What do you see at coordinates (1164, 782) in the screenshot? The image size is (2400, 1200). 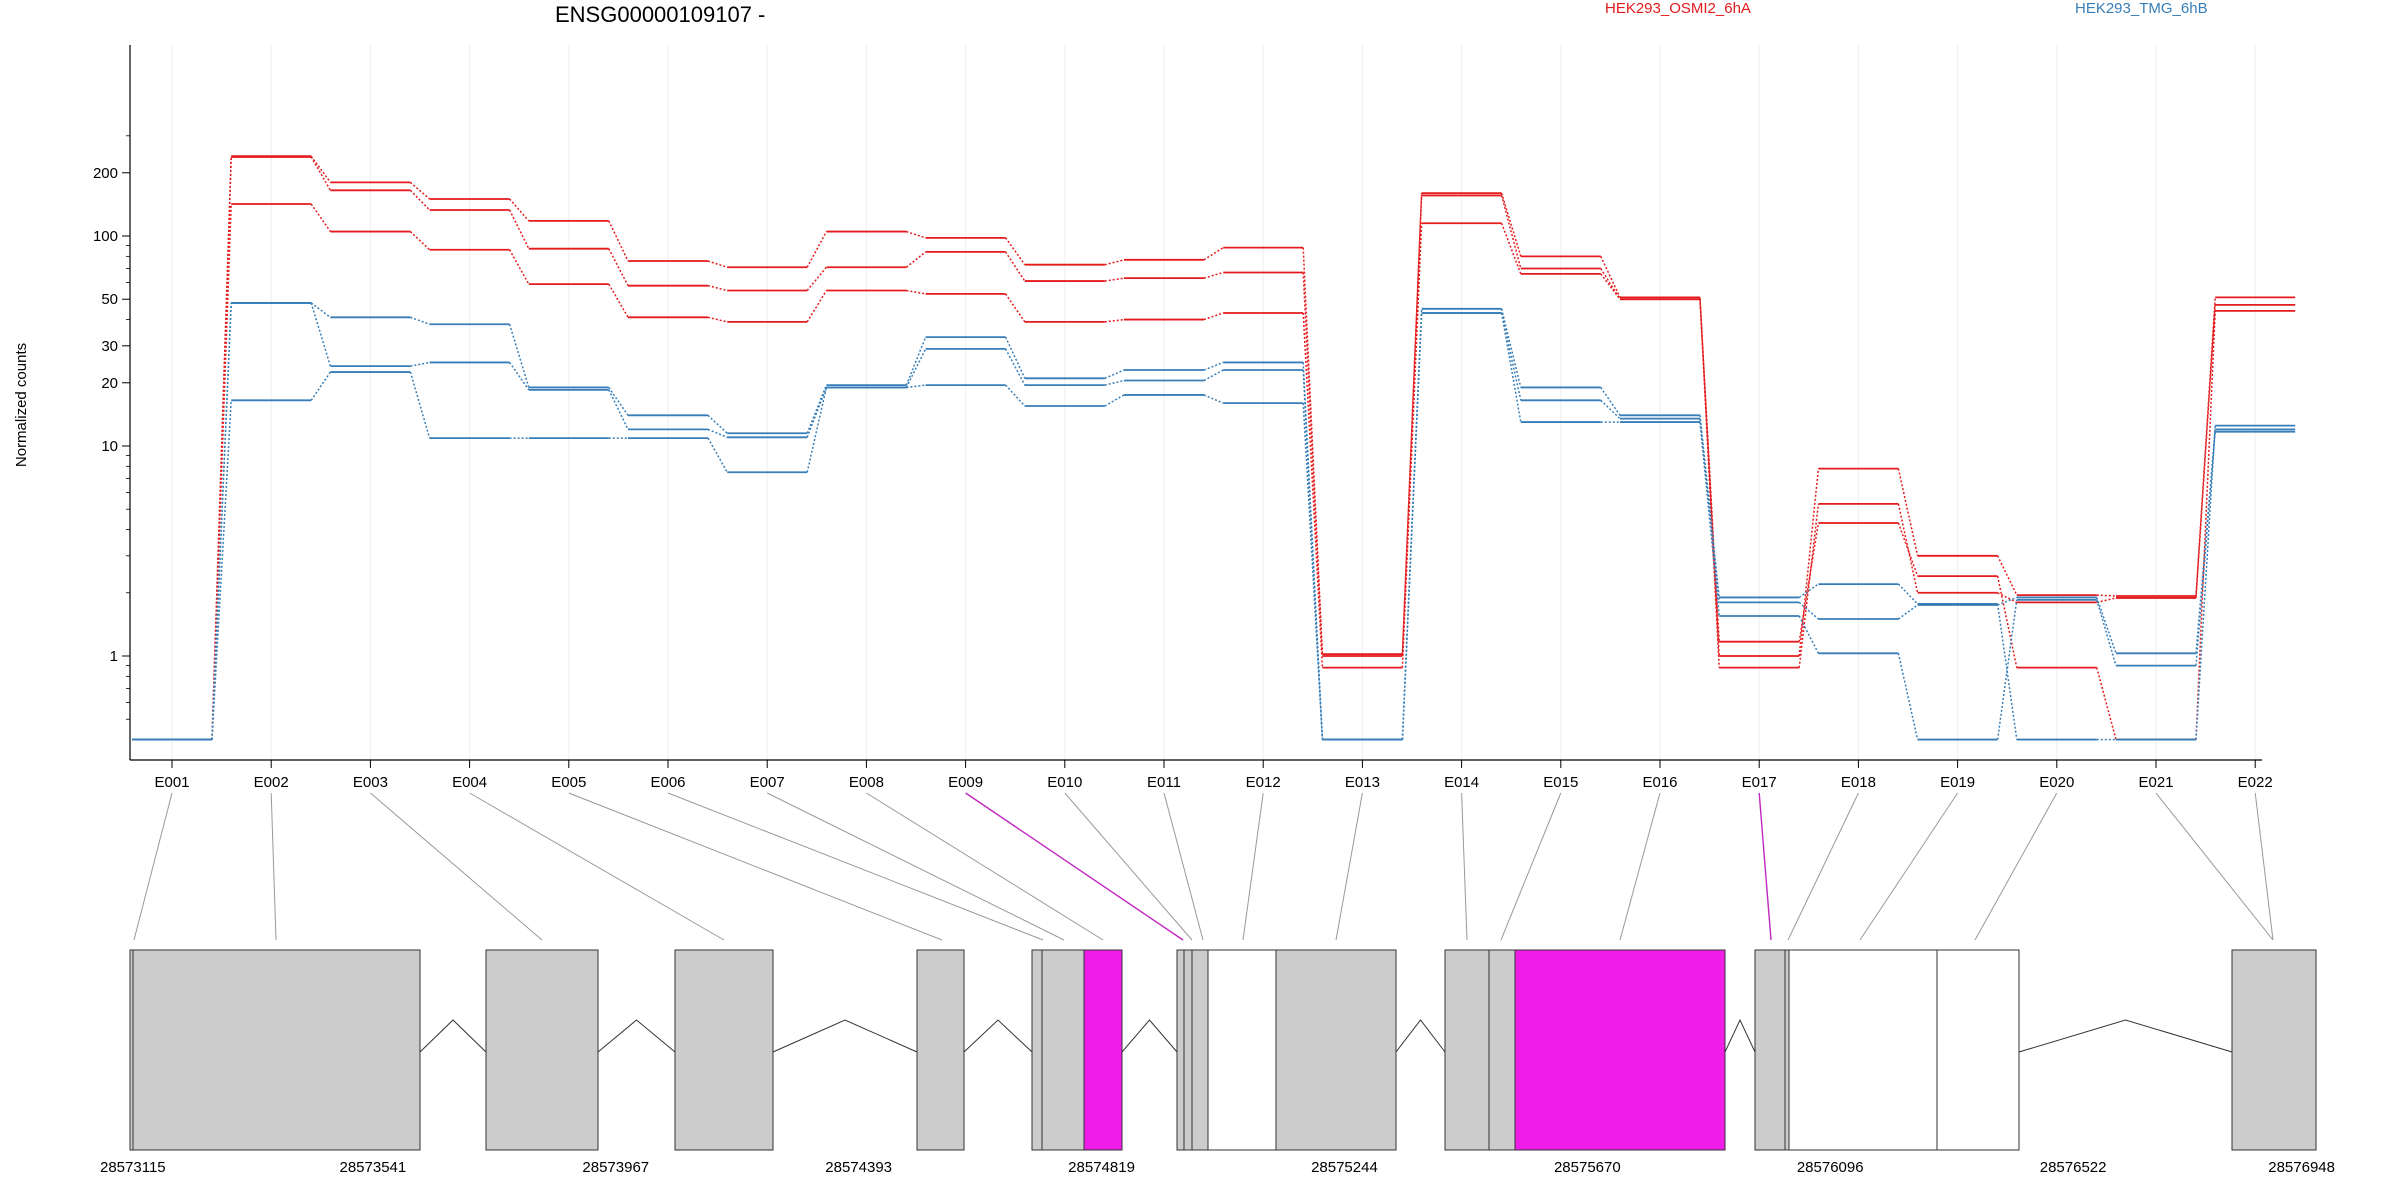 I see `x-tick-label: E011` at bounding box center [1164, 782].